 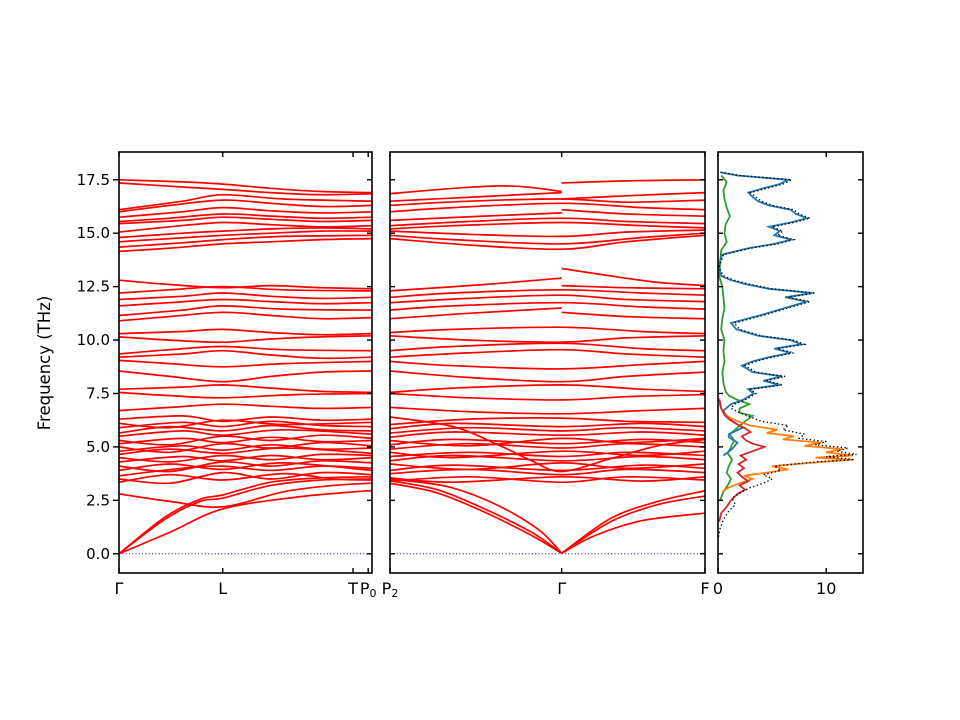 I want to click on y-tick-label: 12.5, so click(x=93, y=287).